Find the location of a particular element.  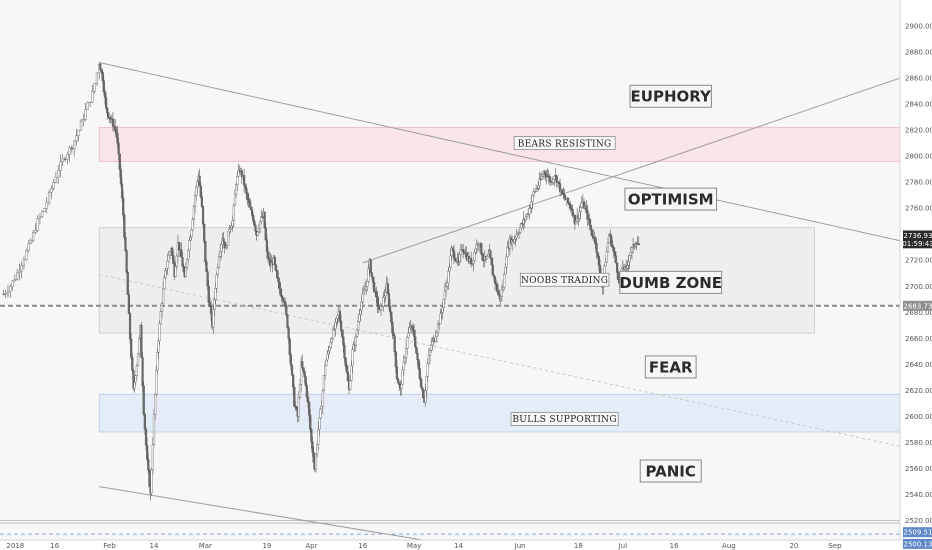

x-tick-label: 14 is located at coordinates (458, 546).